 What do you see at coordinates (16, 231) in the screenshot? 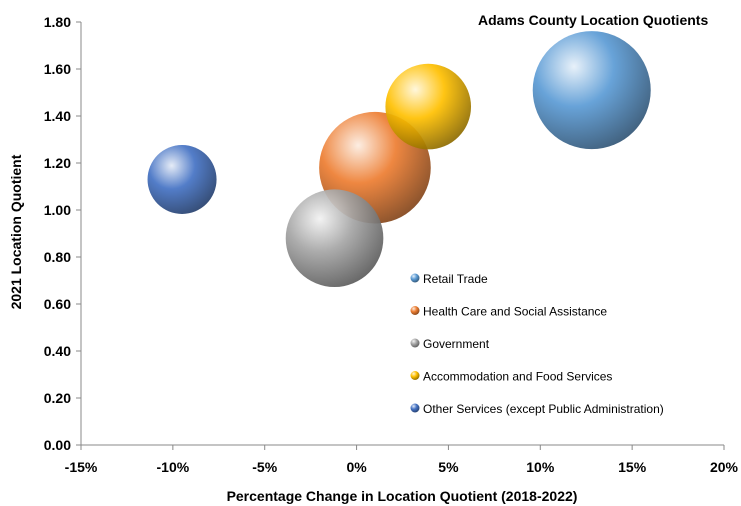
I see `y-axis-title: 2021 Location Quotient` at bounding box center [16, 231].